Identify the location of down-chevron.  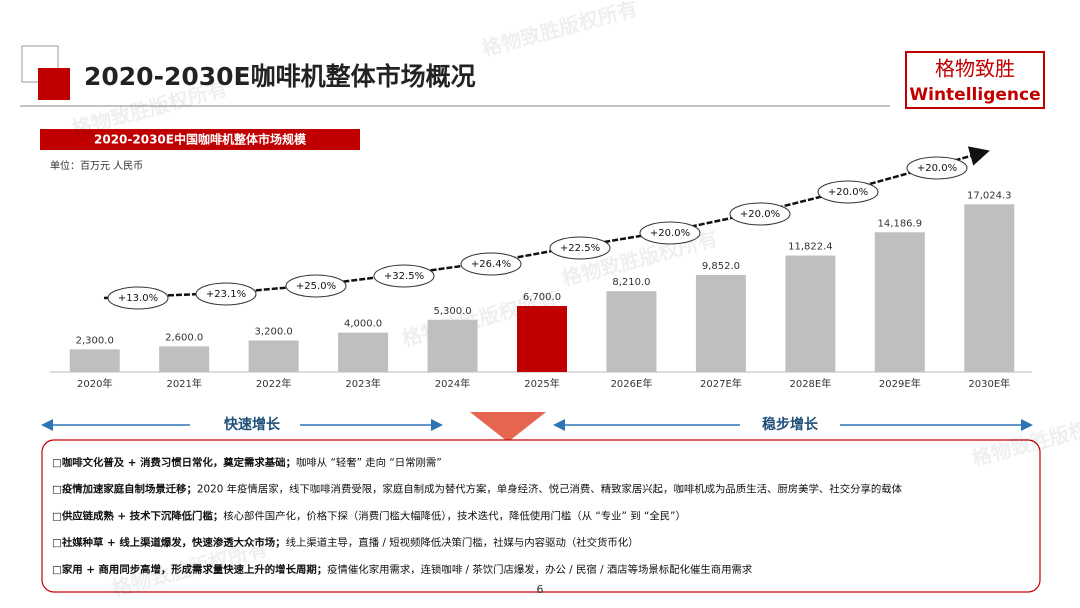
(508, 427).